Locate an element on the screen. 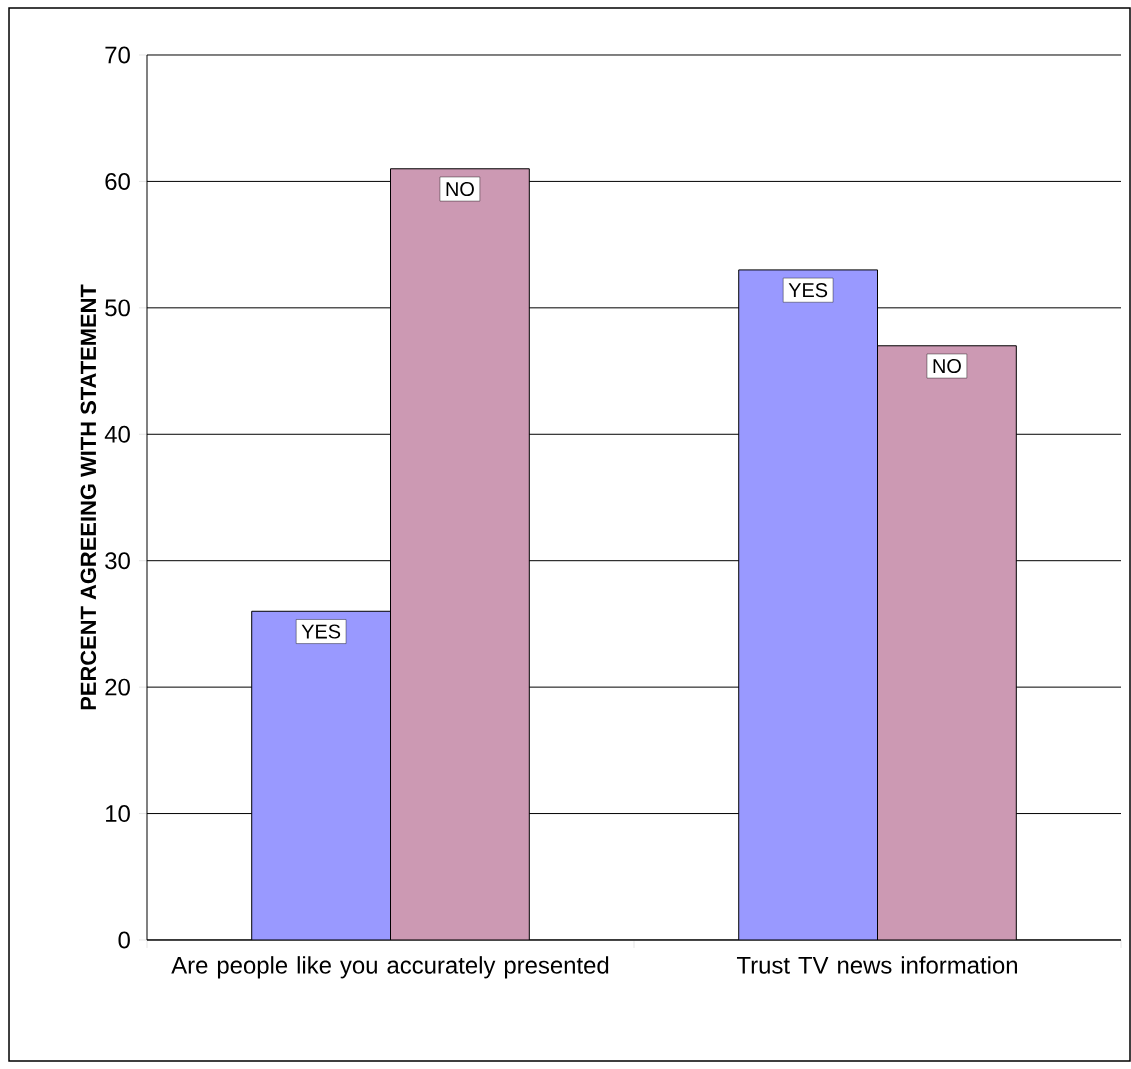 The width and height of the screenshot is (1131, 1069). y-tick-label: 50 is located at coordinates (117, 308).